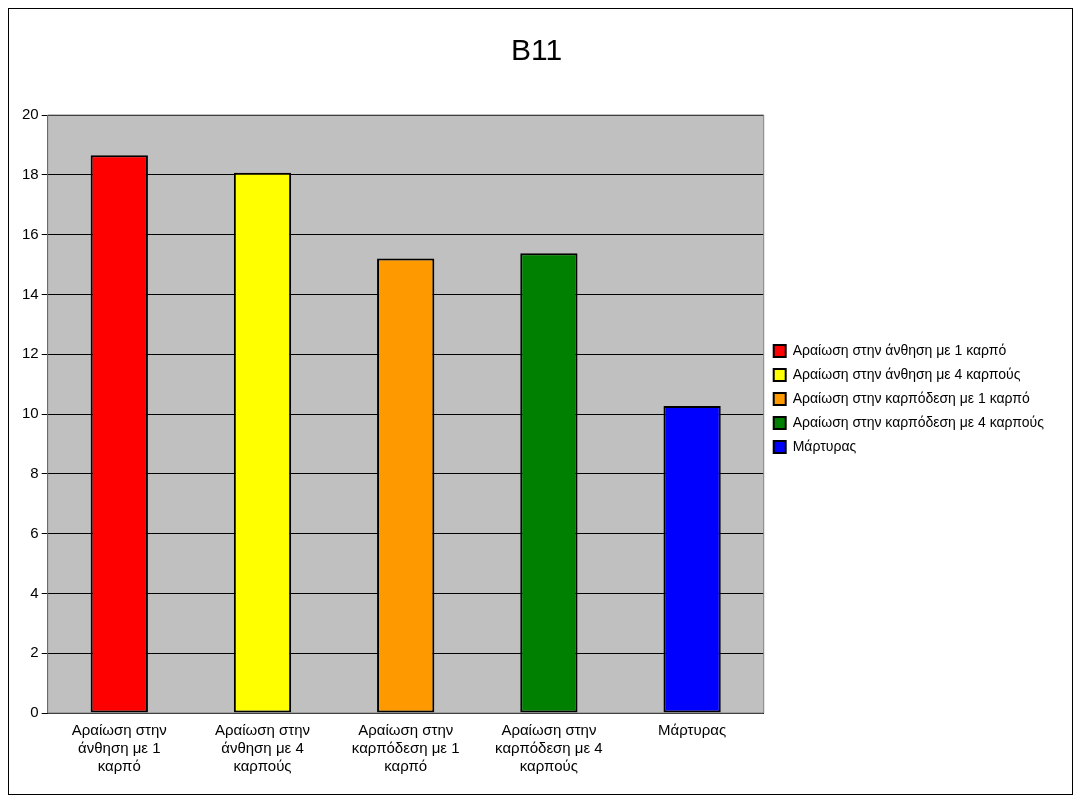 The width and height of the screenshot is (1081, 803). What do you see at coordinates (906, 373) in the screenshot?
I see `legend-label: Αραίωση στην άνθηση με 4 καρπούς` at bounding box center [906, 373].